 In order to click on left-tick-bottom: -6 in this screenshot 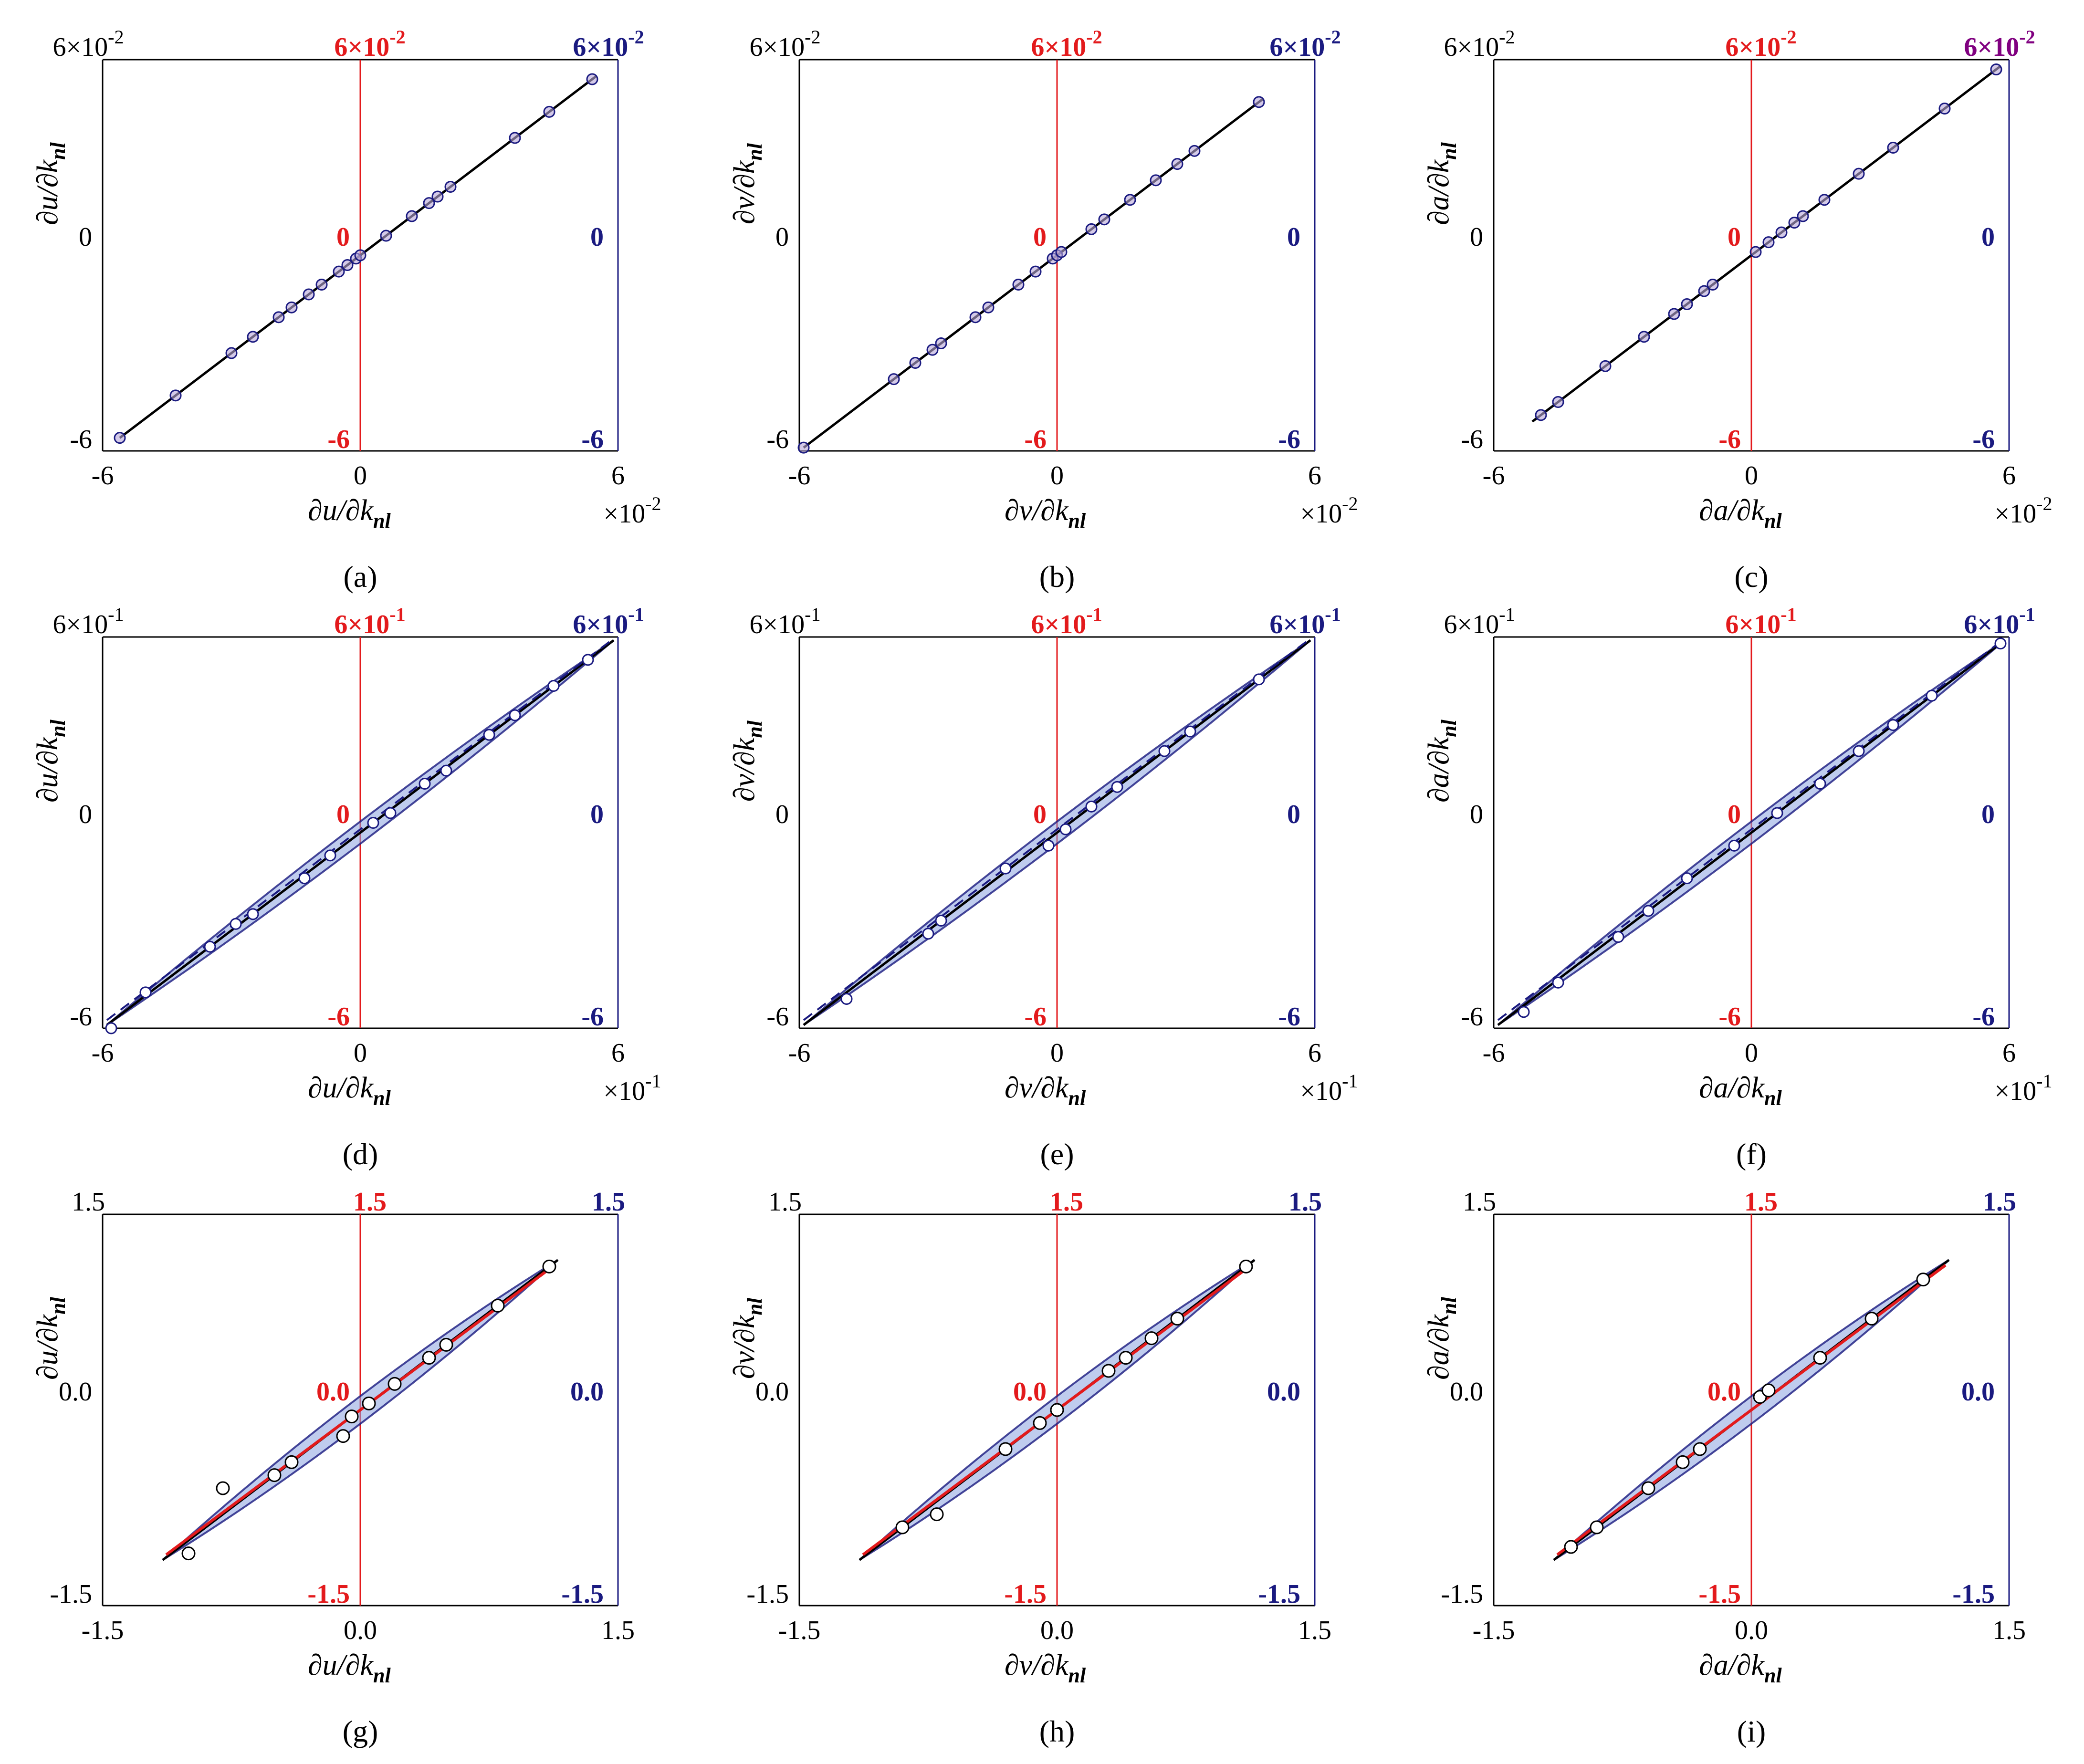, I will do `click(1472, 439)`.